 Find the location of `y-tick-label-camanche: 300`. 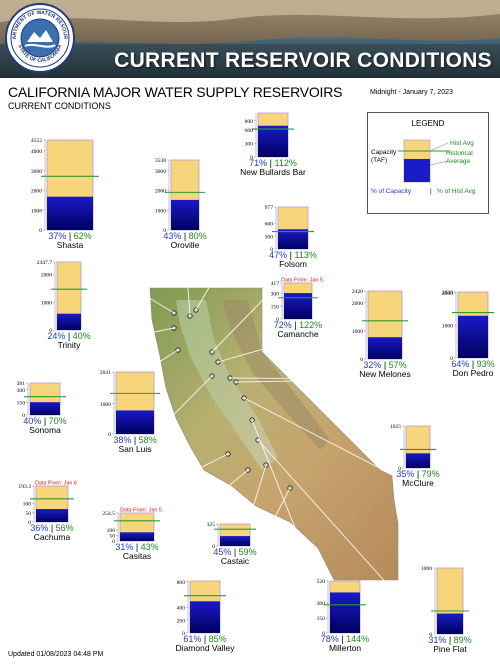

y-tick-label-camanche: 300 is located at coordinates (275, 294).